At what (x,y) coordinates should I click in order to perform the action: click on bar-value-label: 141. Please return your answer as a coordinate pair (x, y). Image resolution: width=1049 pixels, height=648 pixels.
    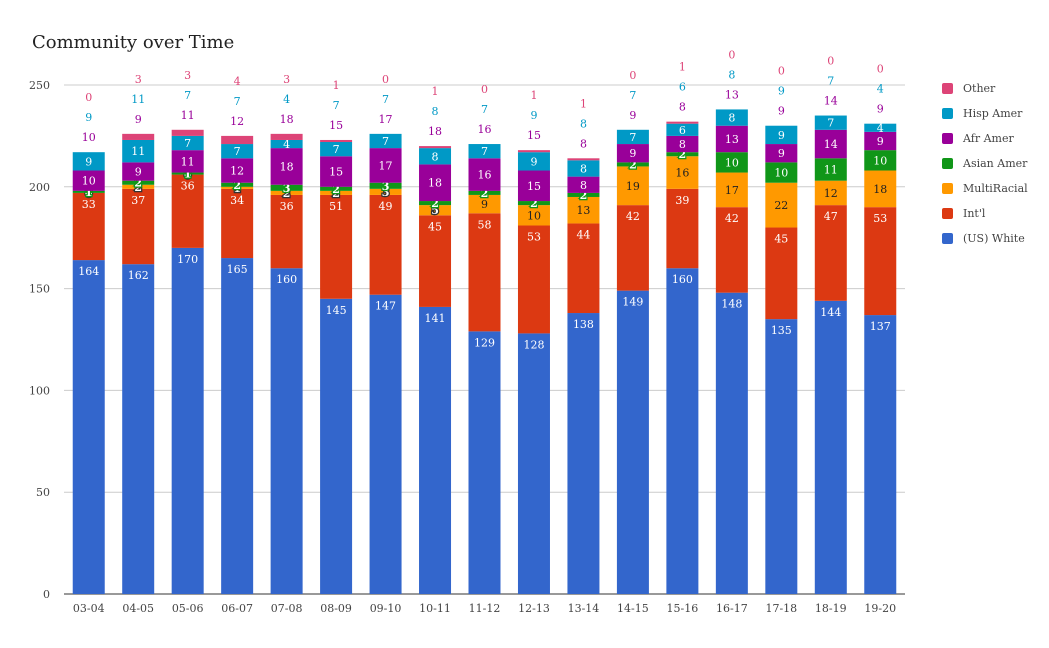
    Looking at the image, I should click on (435, 318).